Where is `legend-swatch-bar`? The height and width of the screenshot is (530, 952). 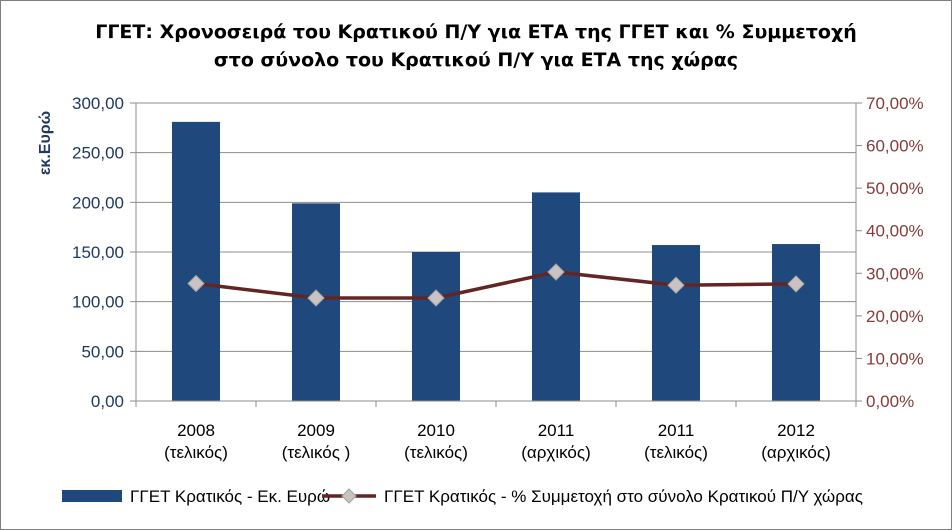 legend-swatch-bar is located at coordinates (92, 496).